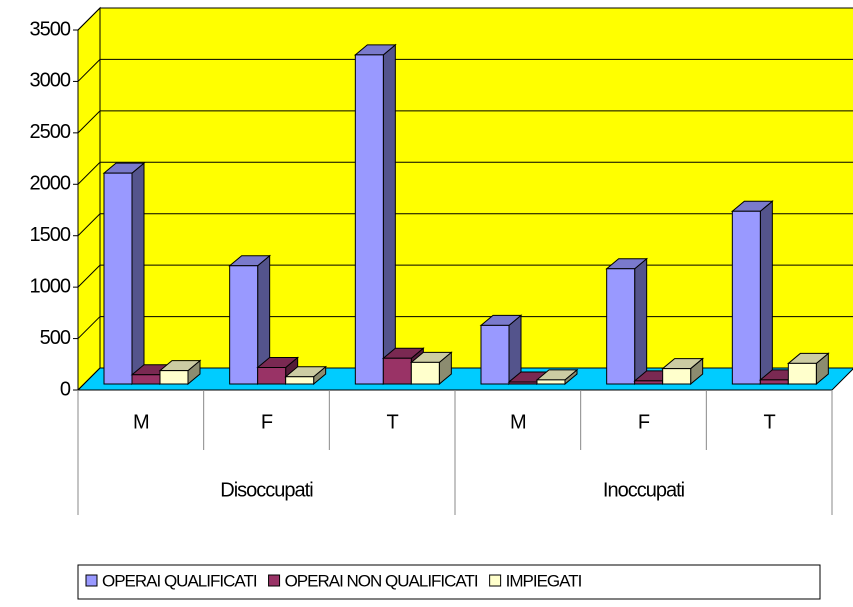  I want to click on legend-label: OPERAI QUALIFICATI, so click(179, 580).